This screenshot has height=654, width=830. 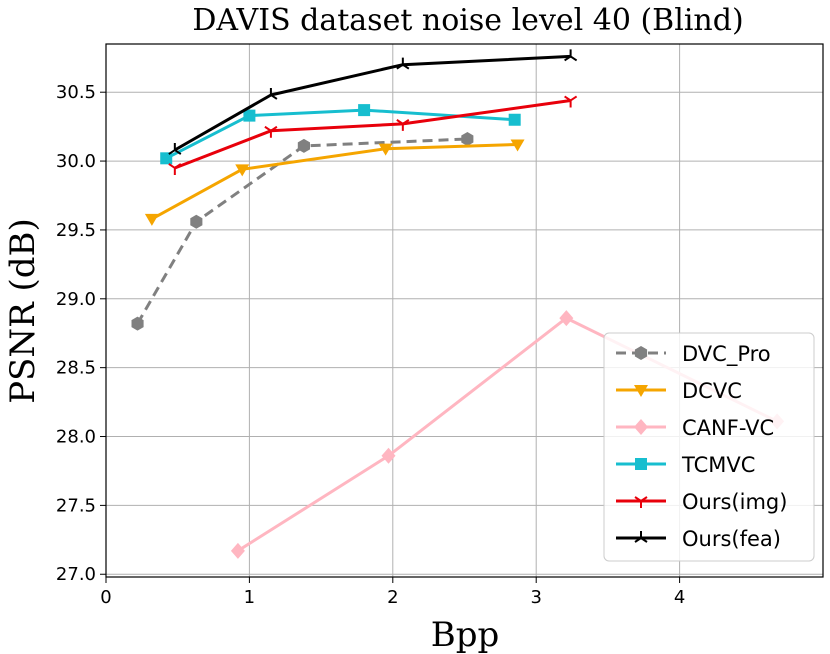 What do you see at coordinates (641, 502) in the screenshot?
I see `legend-marker-ours-img` at bounding box center [641, 502].